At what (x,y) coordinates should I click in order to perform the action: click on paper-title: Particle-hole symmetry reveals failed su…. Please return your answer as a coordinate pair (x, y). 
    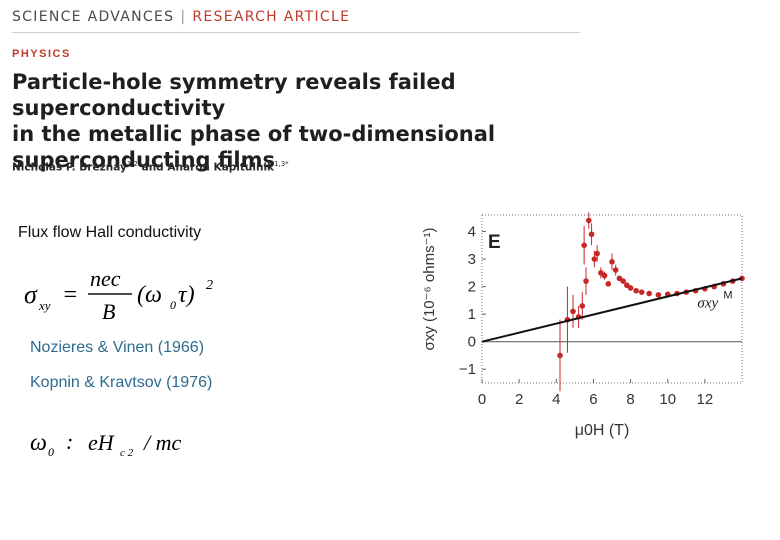
    Looking at the image, I should click on (307, 121).